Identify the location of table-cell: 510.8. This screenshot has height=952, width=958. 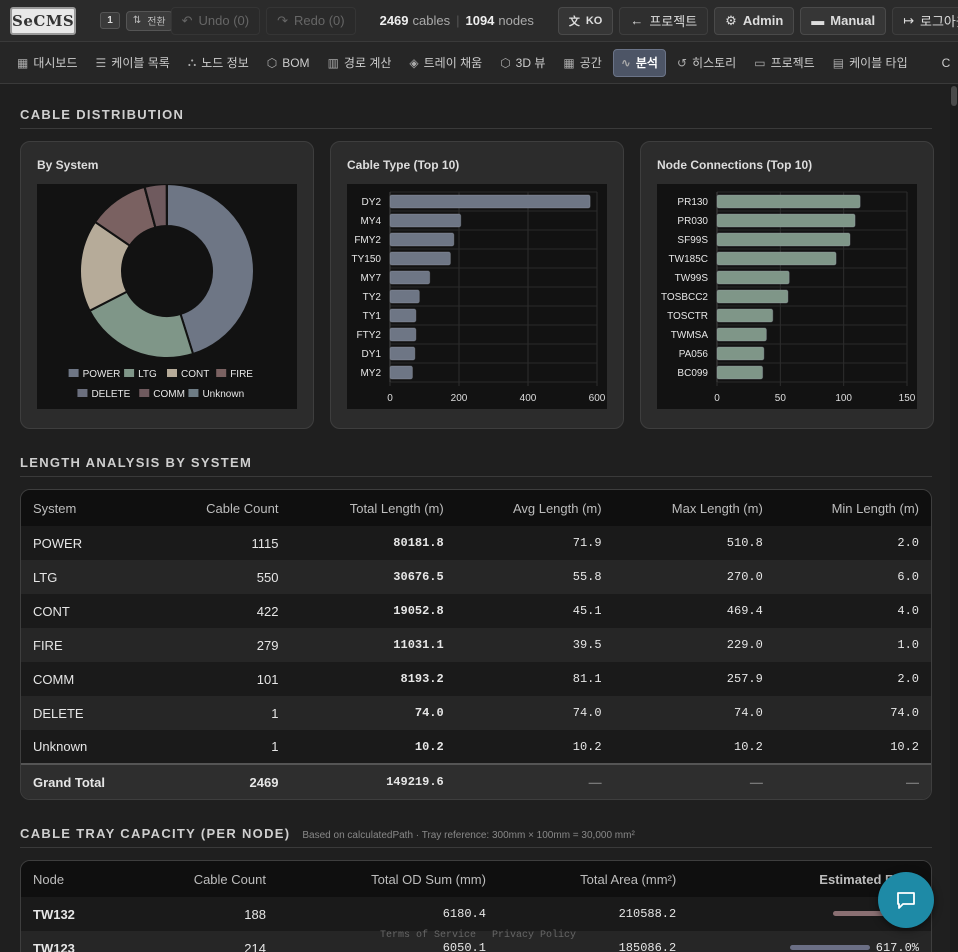
(694, 543).